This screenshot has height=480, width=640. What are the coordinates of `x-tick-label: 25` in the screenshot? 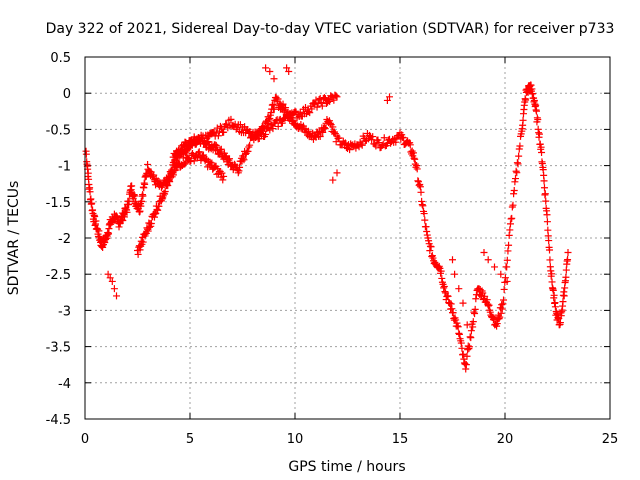 It's located at (610, 439).